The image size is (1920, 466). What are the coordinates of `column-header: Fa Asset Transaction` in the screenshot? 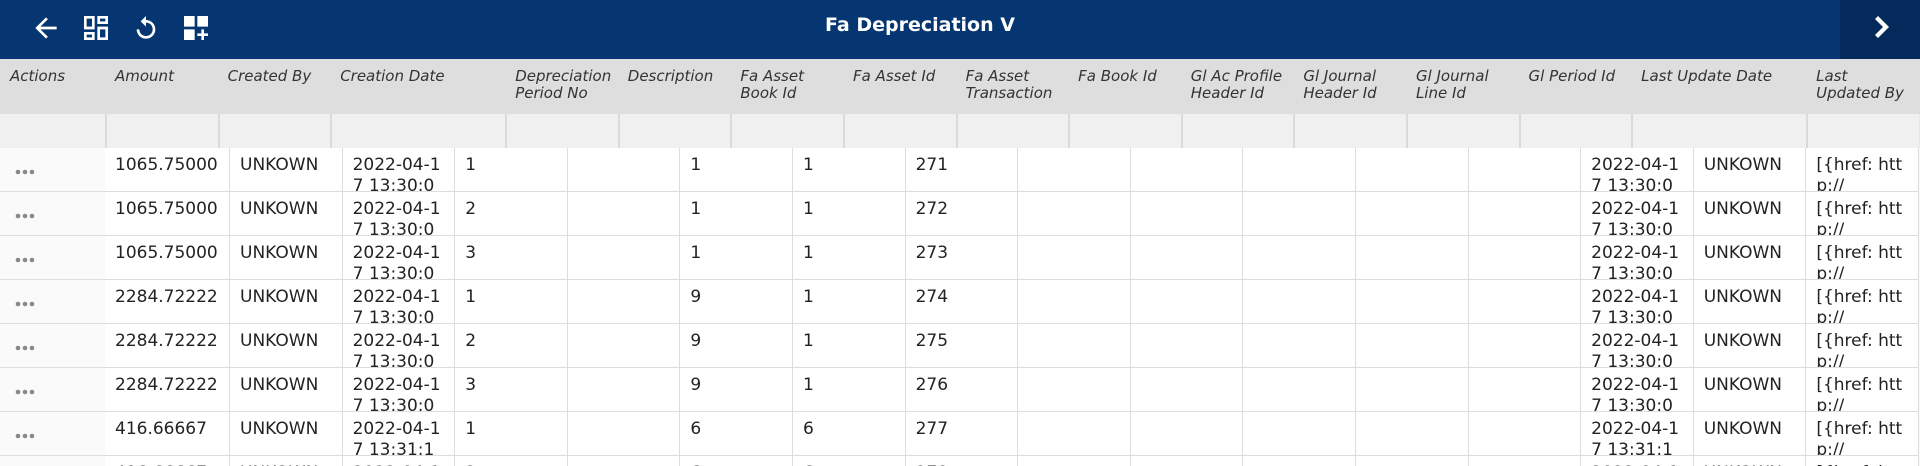 It's located at (1009, 84).